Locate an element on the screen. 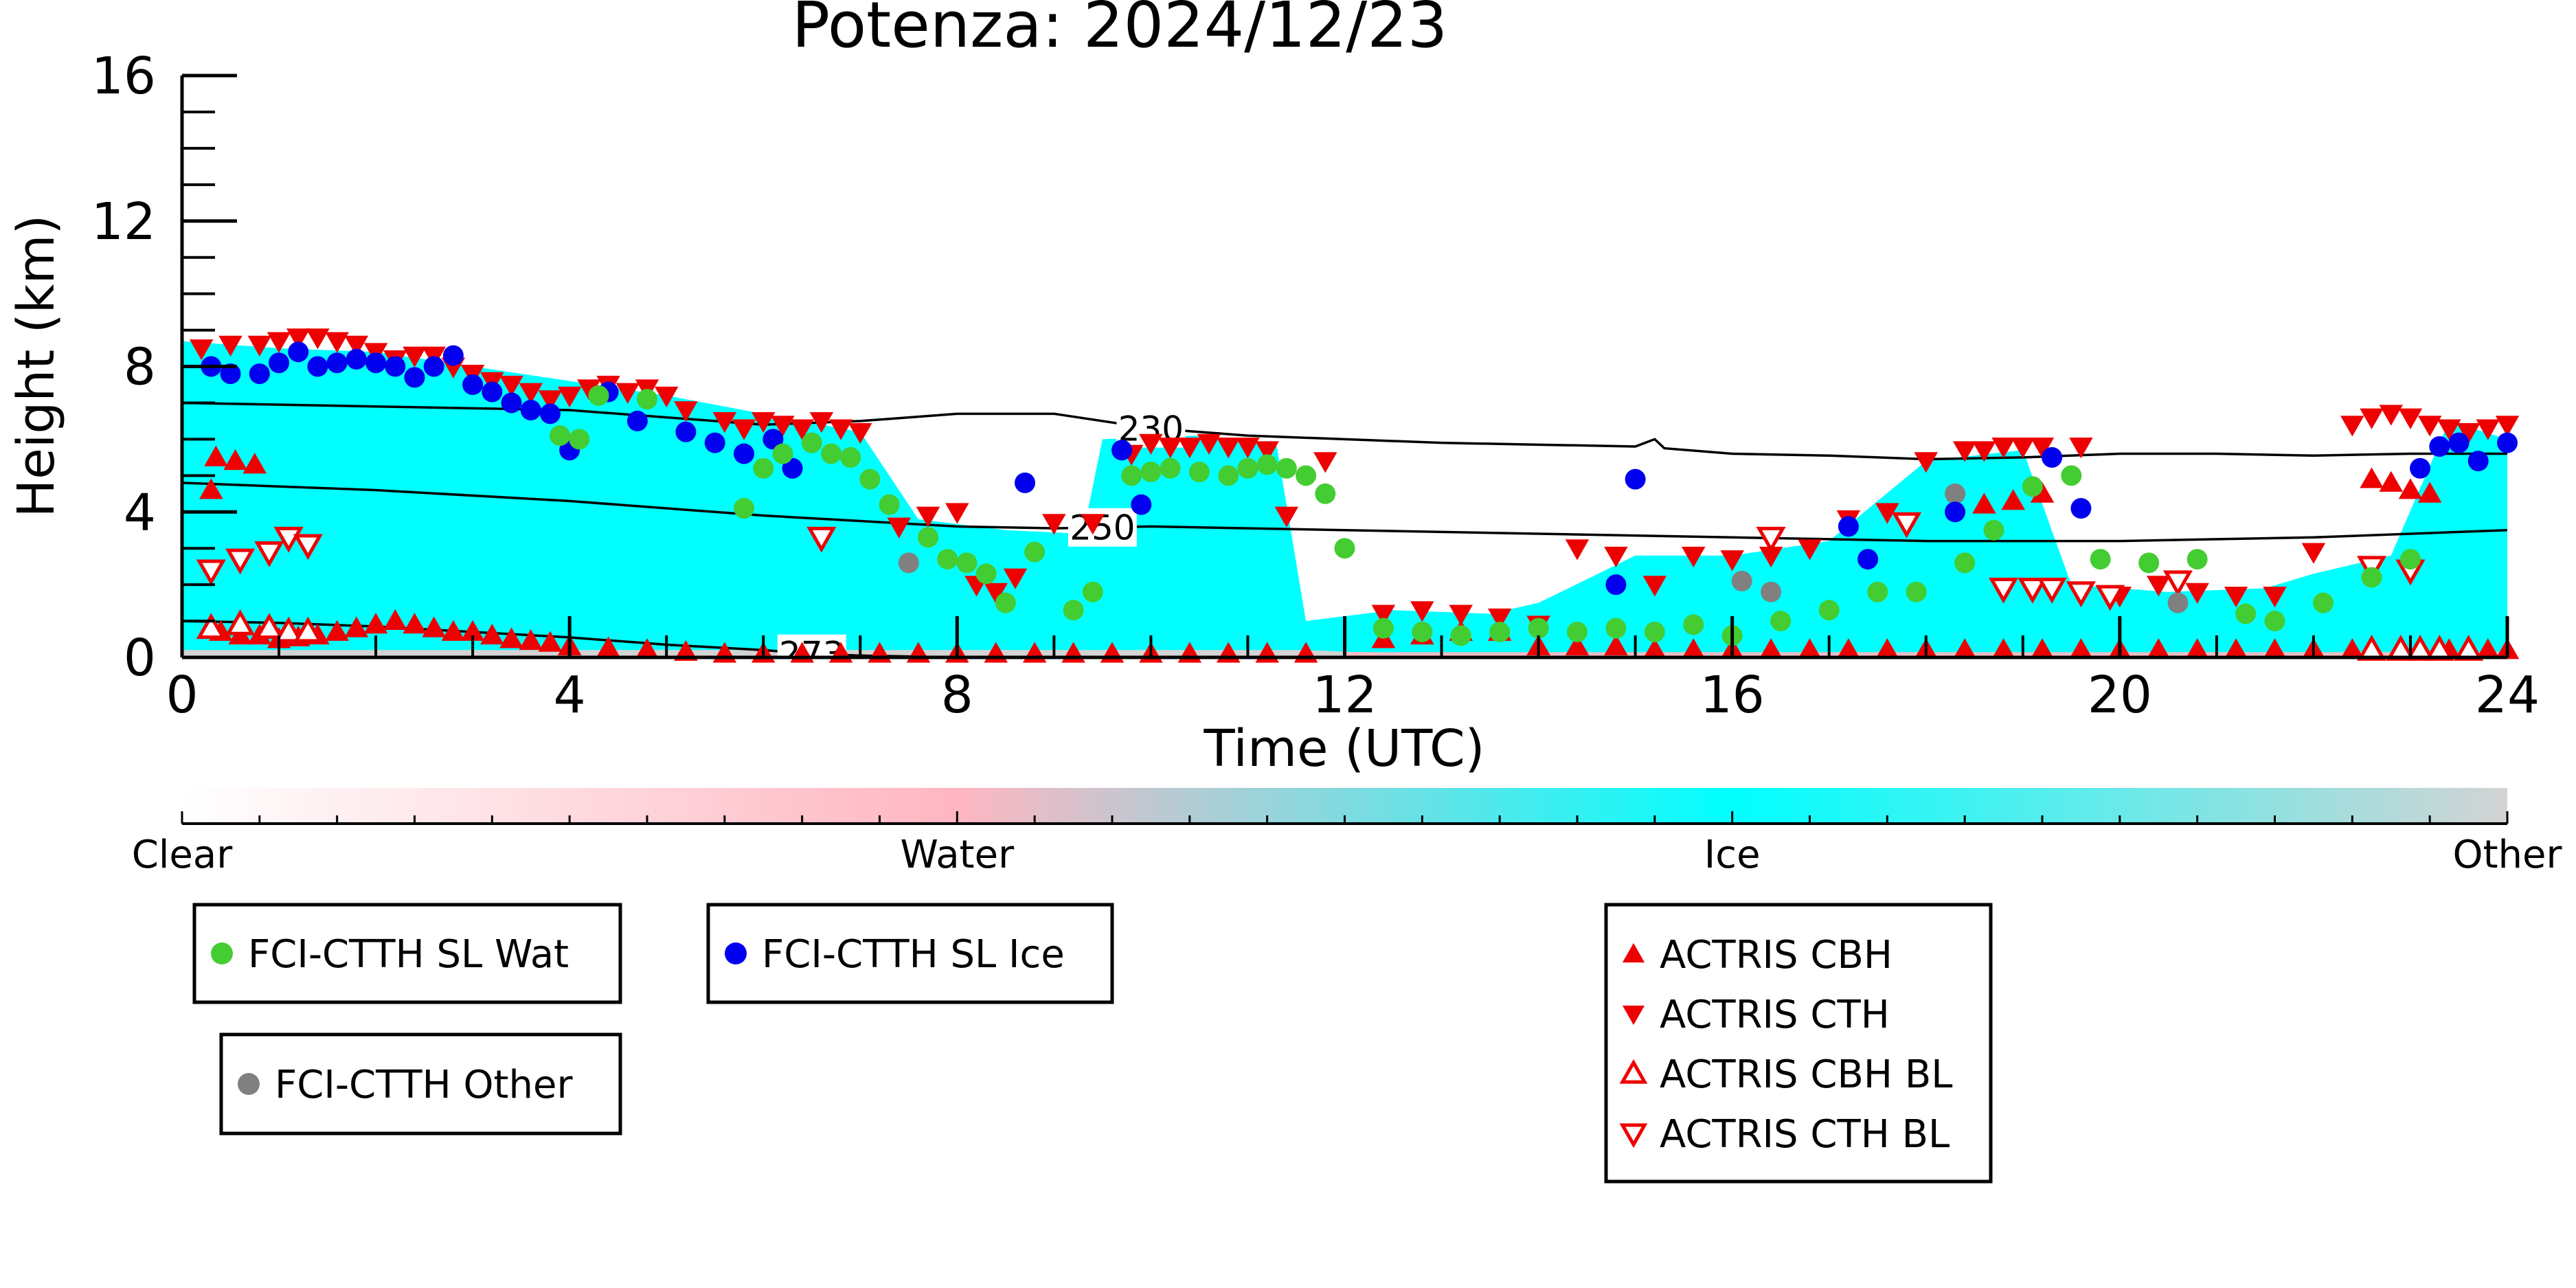 The height and width of the screenshot is (1288, 2576). y-tick-label: 0 is located at coordinates (140, 658).